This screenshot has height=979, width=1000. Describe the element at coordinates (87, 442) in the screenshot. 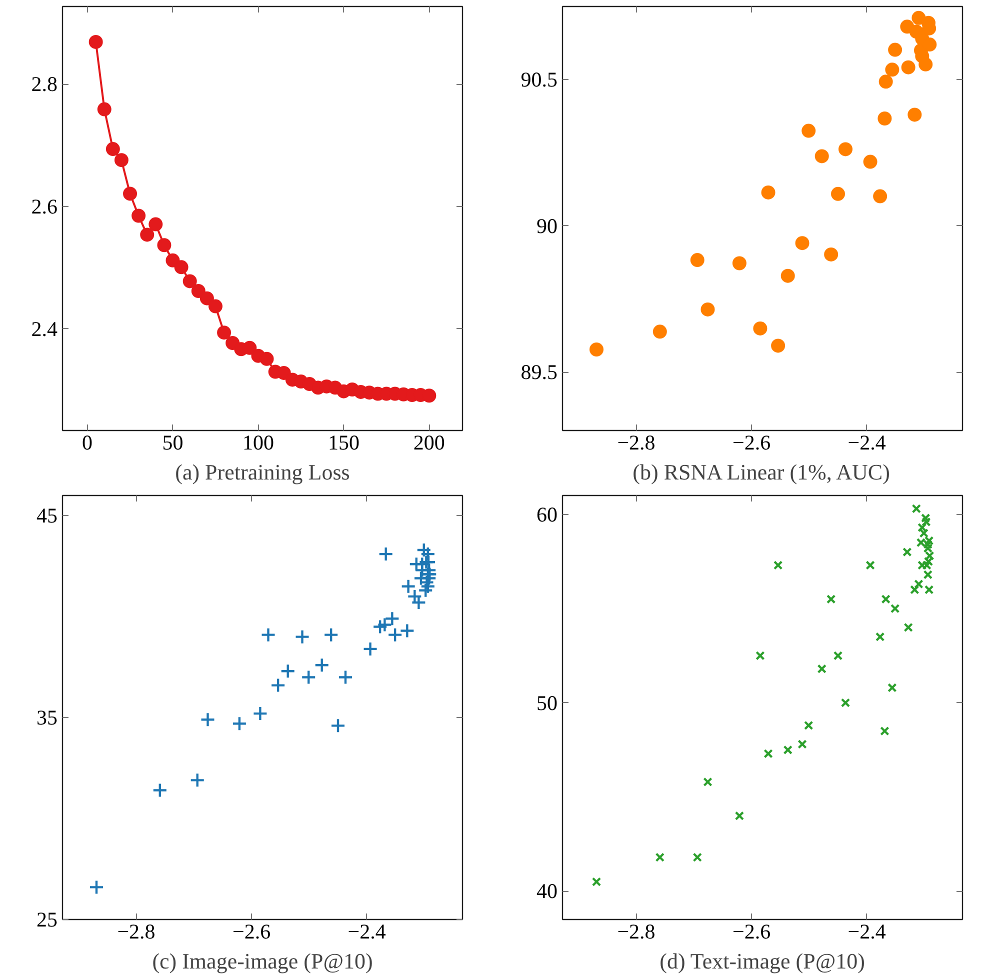

I see `x-tick-label: 0` at that location.